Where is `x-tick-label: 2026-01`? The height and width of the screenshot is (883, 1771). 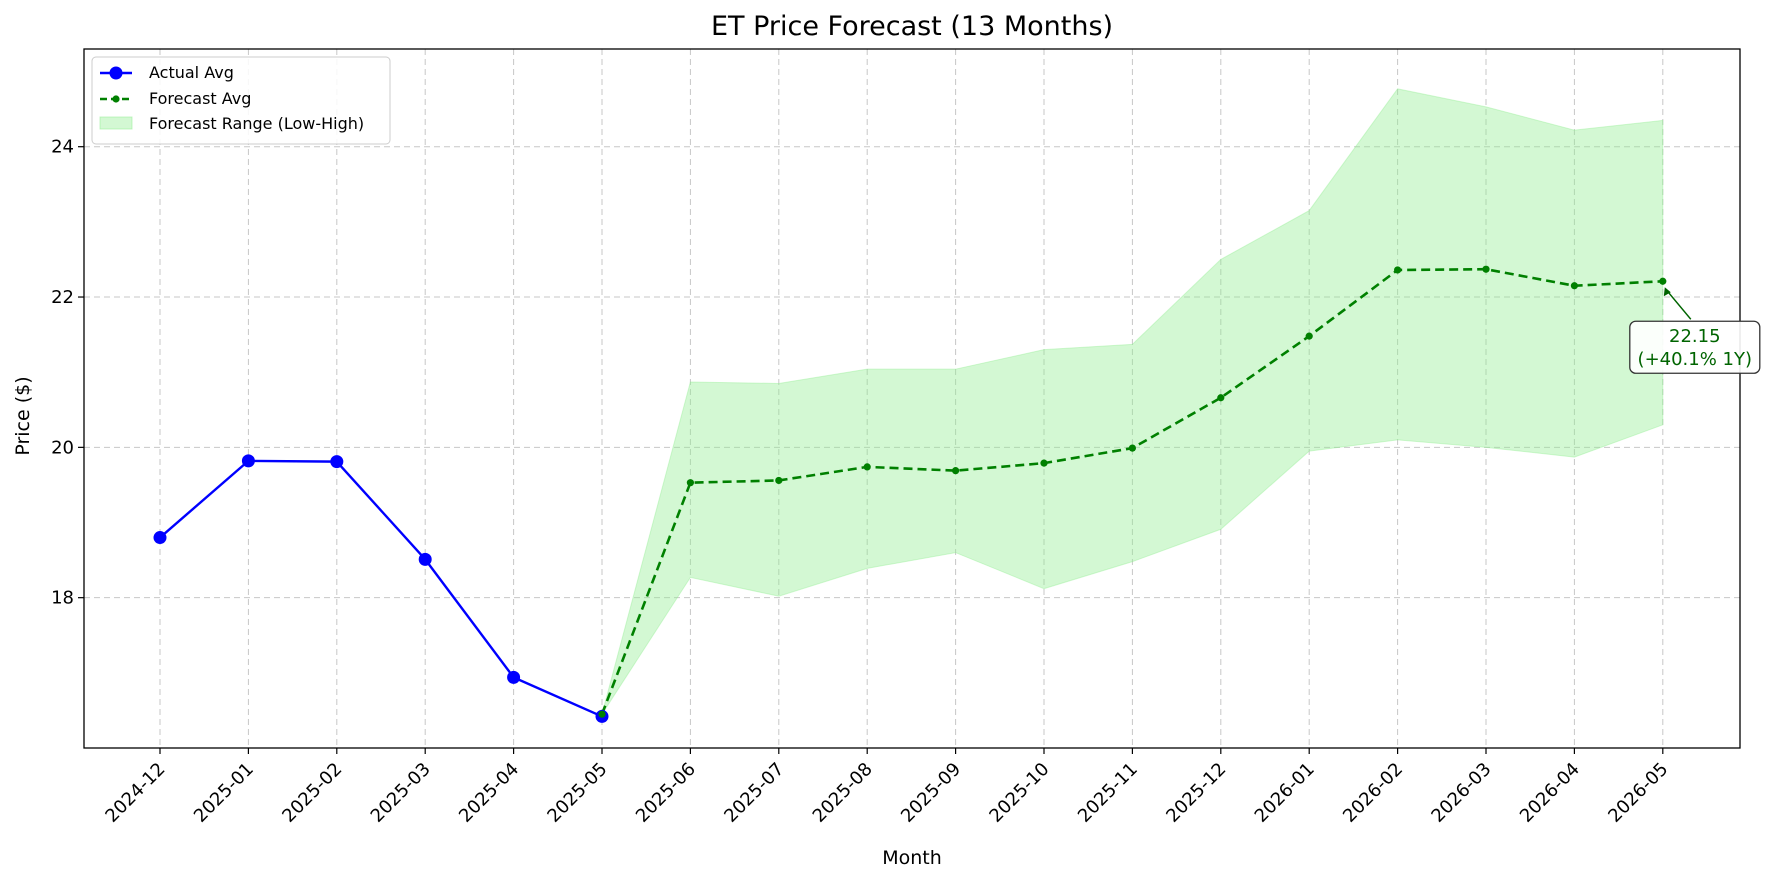 x-tick-label: 2026-01 is located at coordinates (1285, 793).